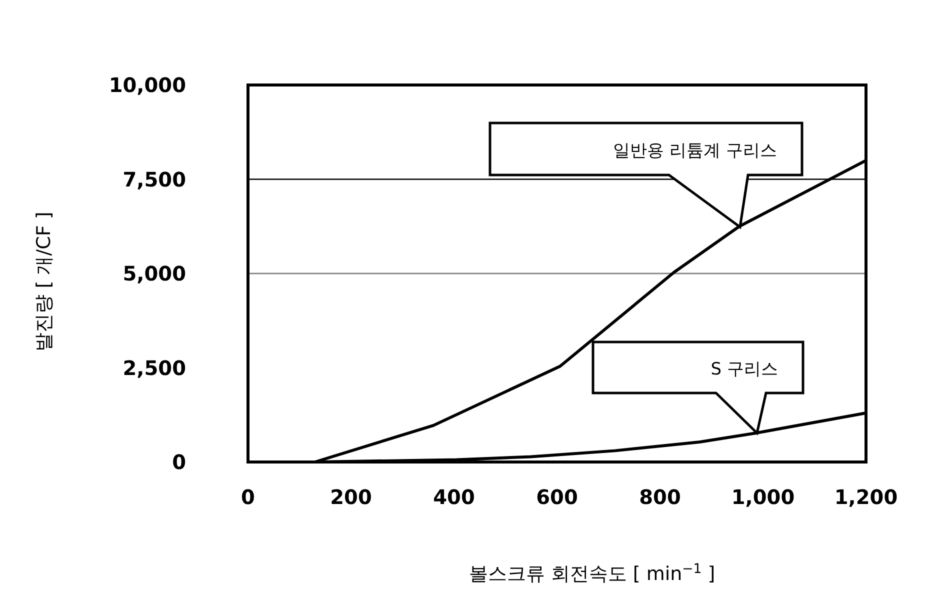 The width and height of the screenshot is (946, 612). Describe the element at coordinates (179, 462) in the screenshot. I see `y-tick-label: 0` at that location.